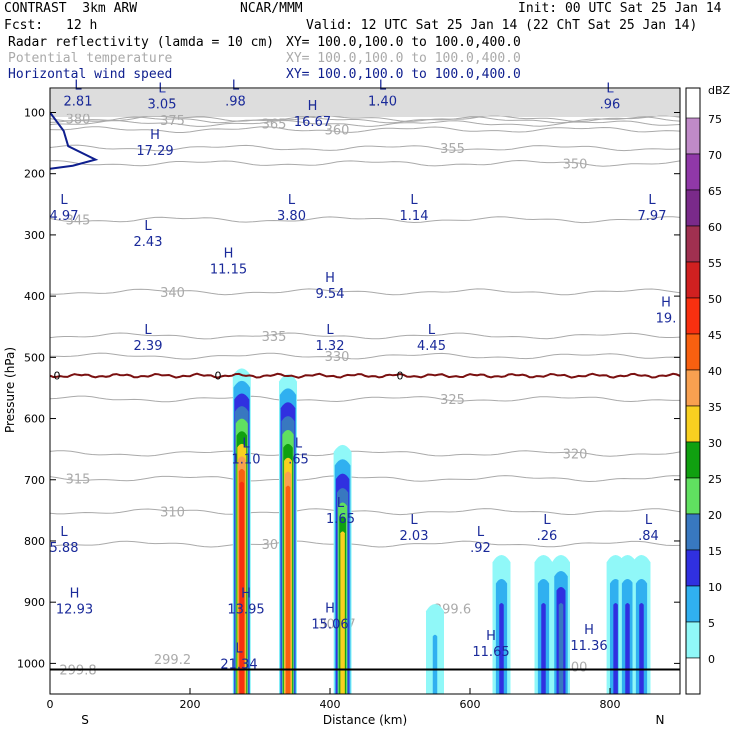  Describe the element at coordinates (337, 131) in the screenshot. I see `theta-contour-label: 360` at that location.